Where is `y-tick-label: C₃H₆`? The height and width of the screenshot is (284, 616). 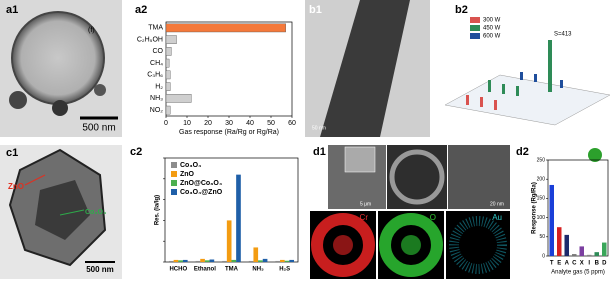
y-tick-label: C₃H₆ is located at coordinates (155, 75).